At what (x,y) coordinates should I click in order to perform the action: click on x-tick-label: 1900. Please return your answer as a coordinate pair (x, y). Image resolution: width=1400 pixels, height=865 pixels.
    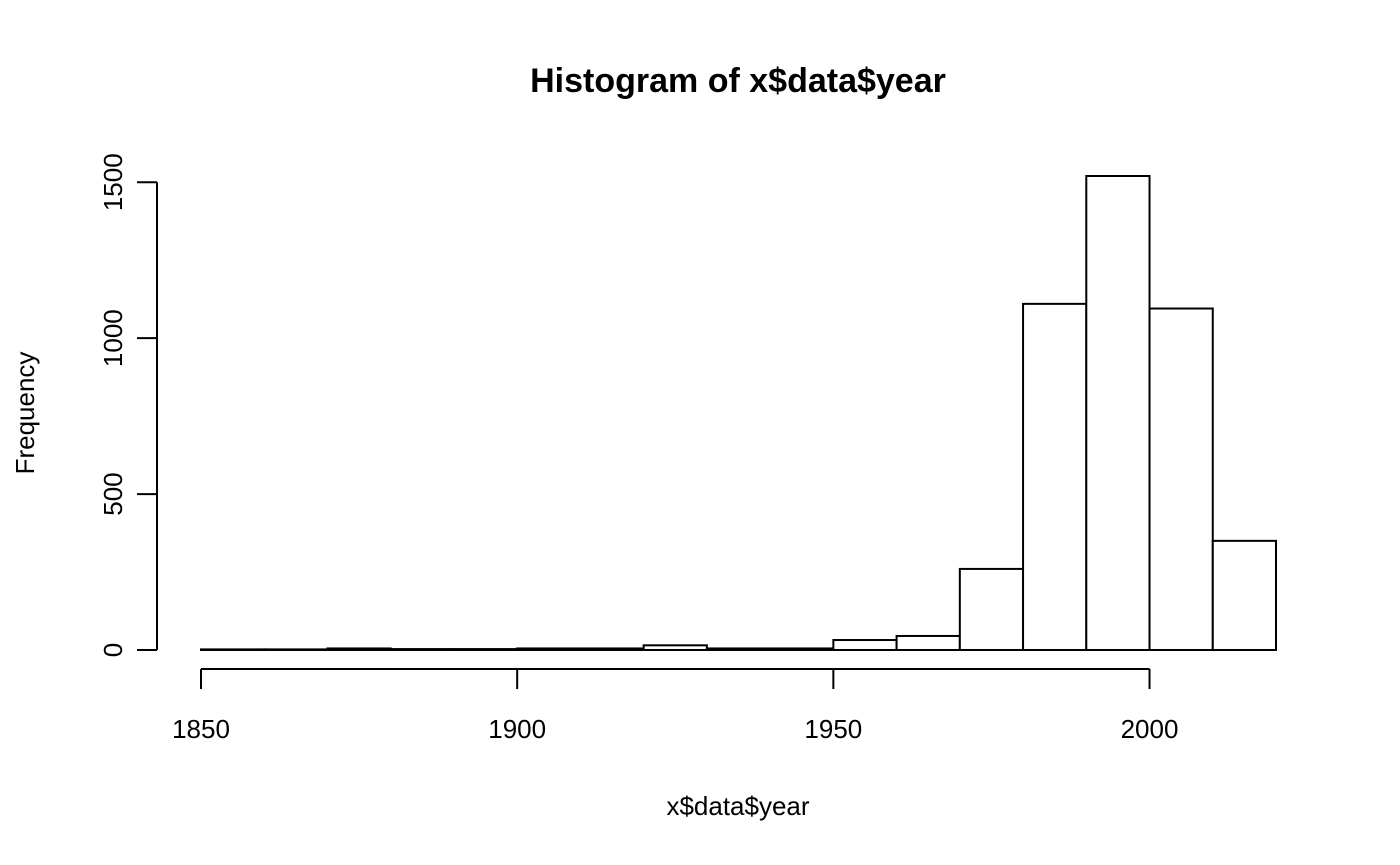
    Looking at the image, I should click on (517, 729).